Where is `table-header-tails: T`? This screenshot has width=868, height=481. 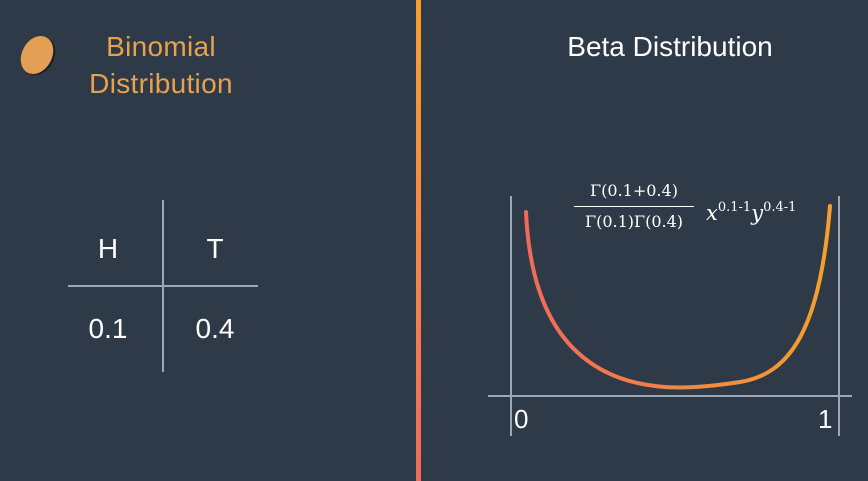
table-header-tails: T is located at coordinates (215, 248).